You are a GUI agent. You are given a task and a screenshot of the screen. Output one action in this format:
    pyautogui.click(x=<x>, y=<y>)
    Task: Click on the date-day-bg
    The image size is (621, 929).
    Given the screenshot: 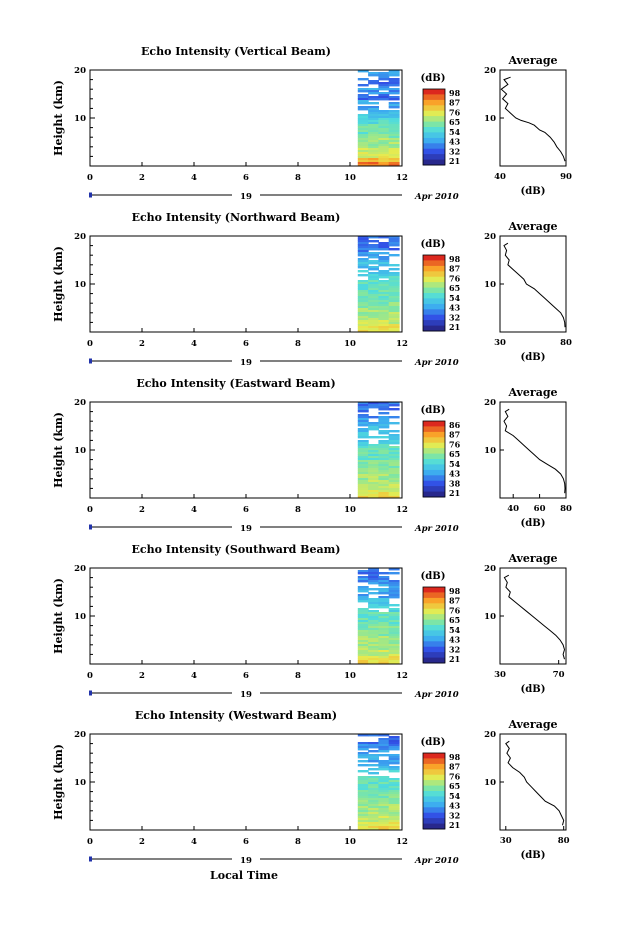 What is the action you would take?
    pyautogui.click(x=246, y=693)
    